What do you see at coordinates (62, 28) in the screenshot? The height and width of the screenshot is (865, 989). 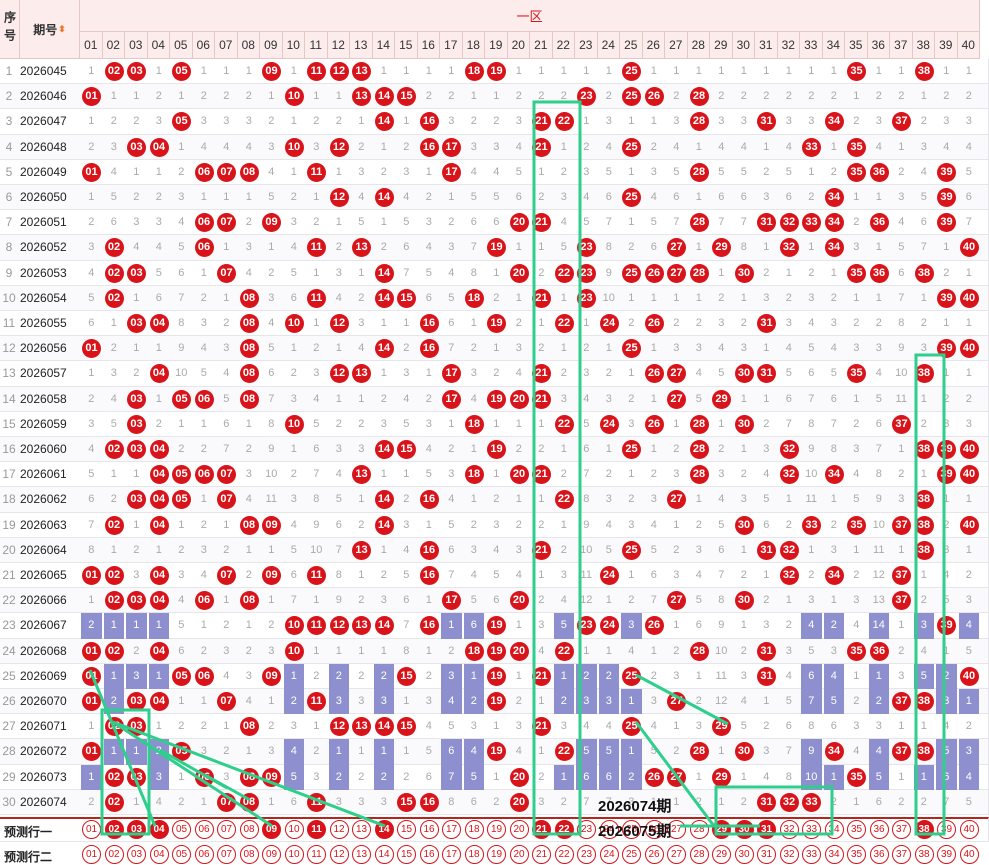 I see `sort-icon: ⬍` at bounding box center [62, 28].